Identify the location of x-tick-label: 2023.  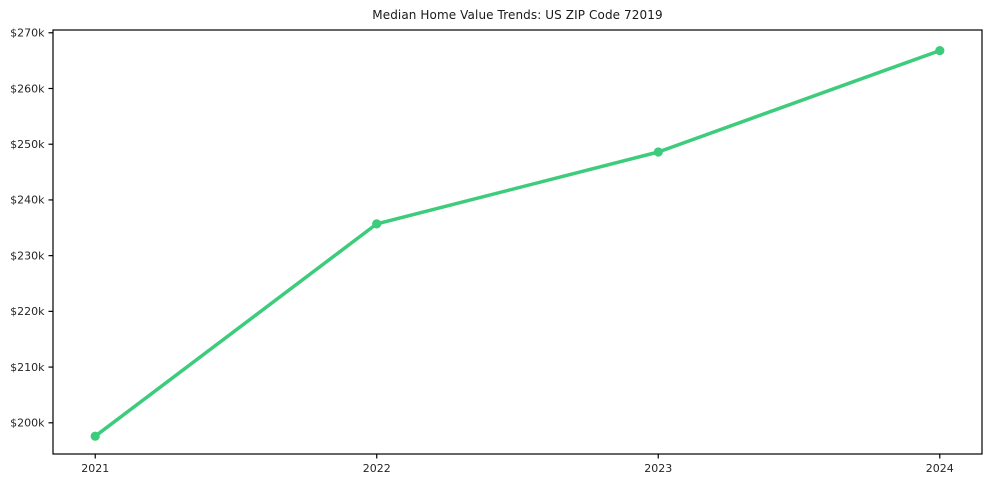
(658, 468).